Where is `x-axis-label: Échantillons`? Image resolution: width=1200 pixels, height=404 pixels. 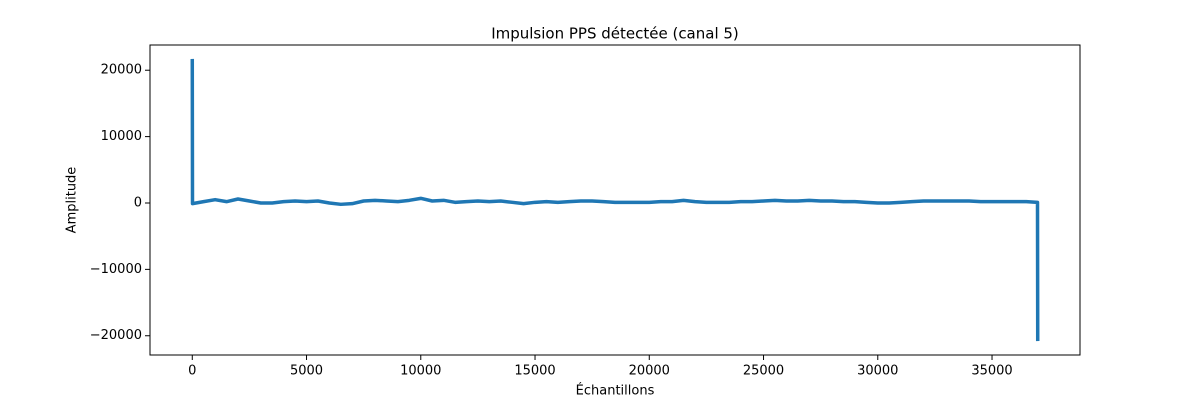
x-axis-label: Échantillons is located at coordinates (615, 391).